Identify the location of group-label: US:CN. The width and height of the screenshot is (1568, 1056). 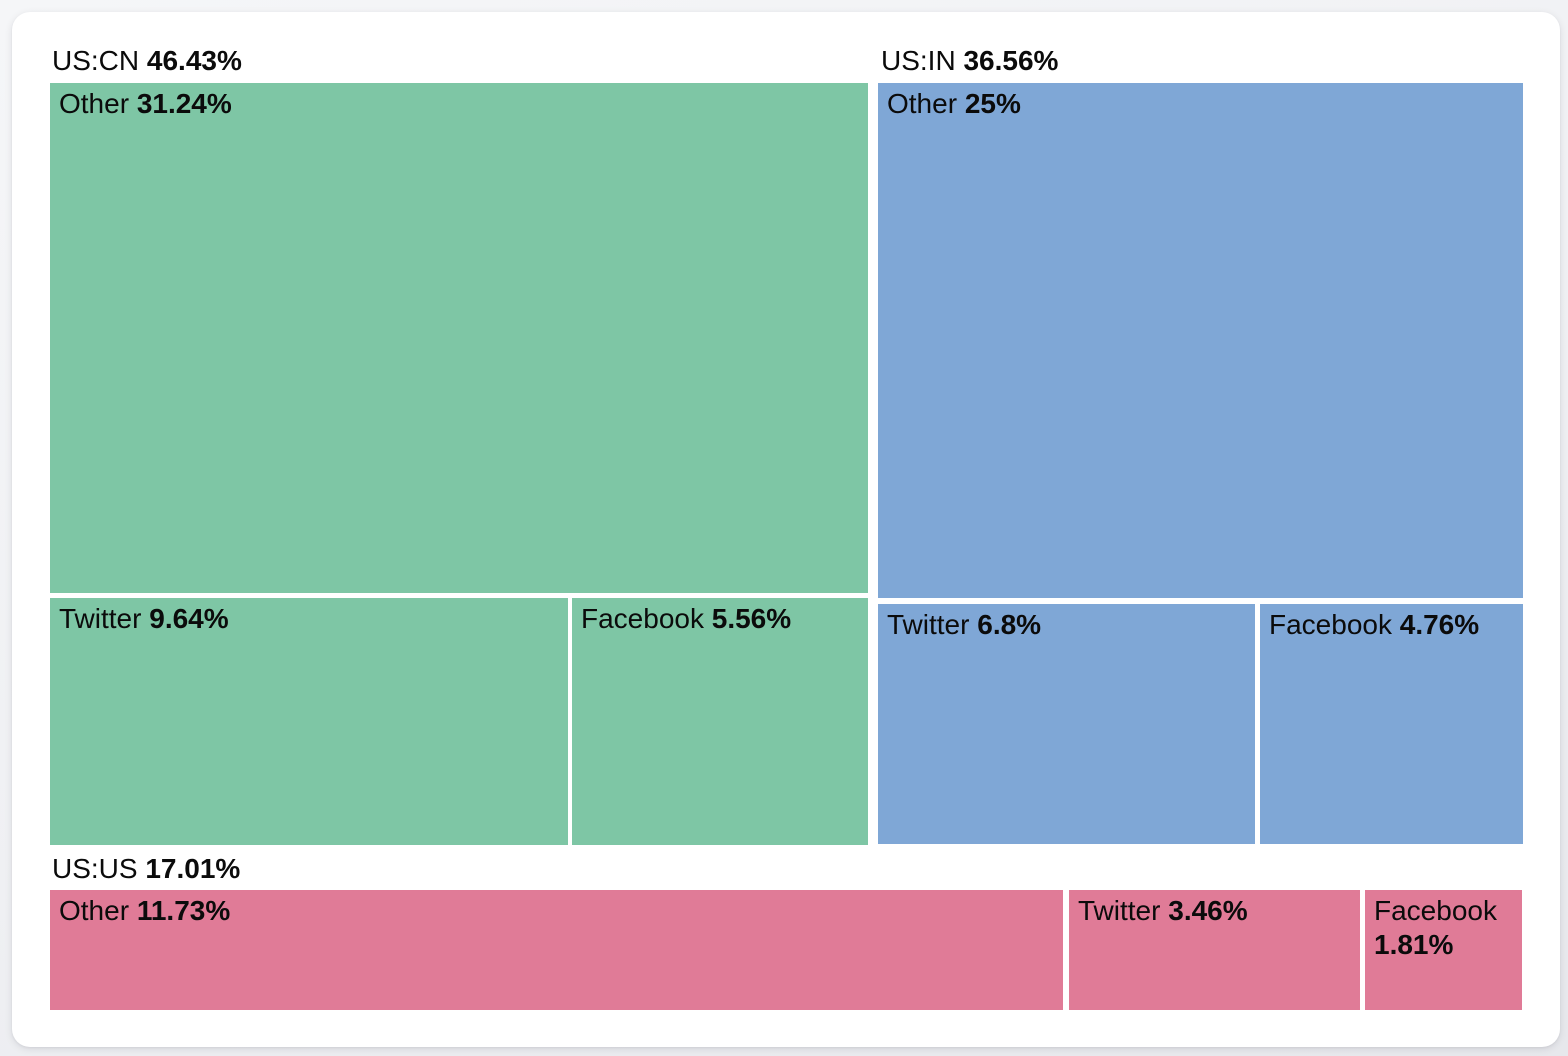
(96, 60).